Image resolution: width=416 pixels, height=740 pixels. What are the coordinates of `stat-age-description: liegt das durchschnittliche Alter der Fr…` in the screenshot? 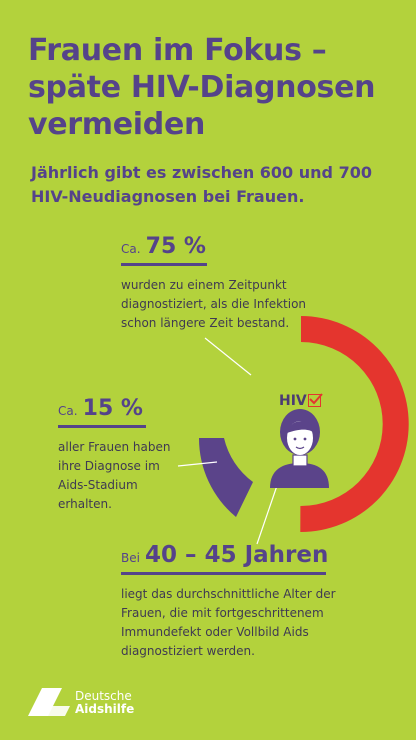 It's located at (228, 622).